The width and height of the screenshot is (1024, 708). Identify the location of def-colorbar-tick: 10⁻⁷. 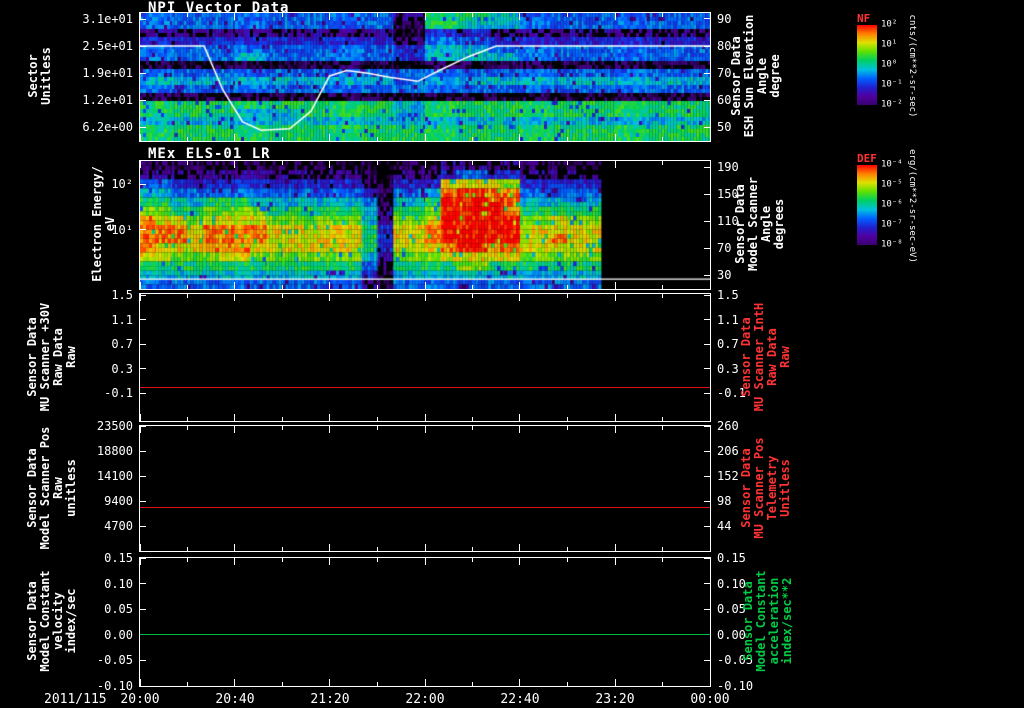
(892, 224).